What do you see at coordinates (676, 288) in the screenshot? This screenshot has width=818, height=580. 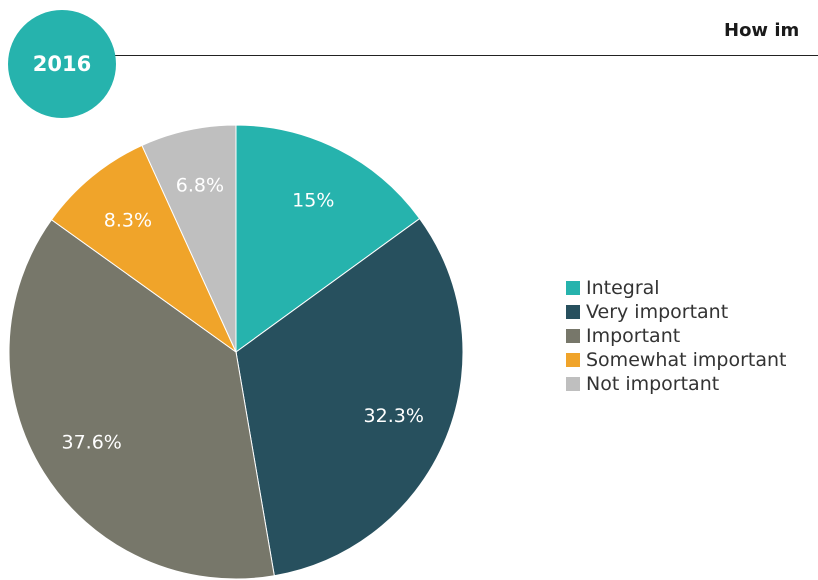 I see `legend-item-integral: Integral` at bounding box center [676, 288].